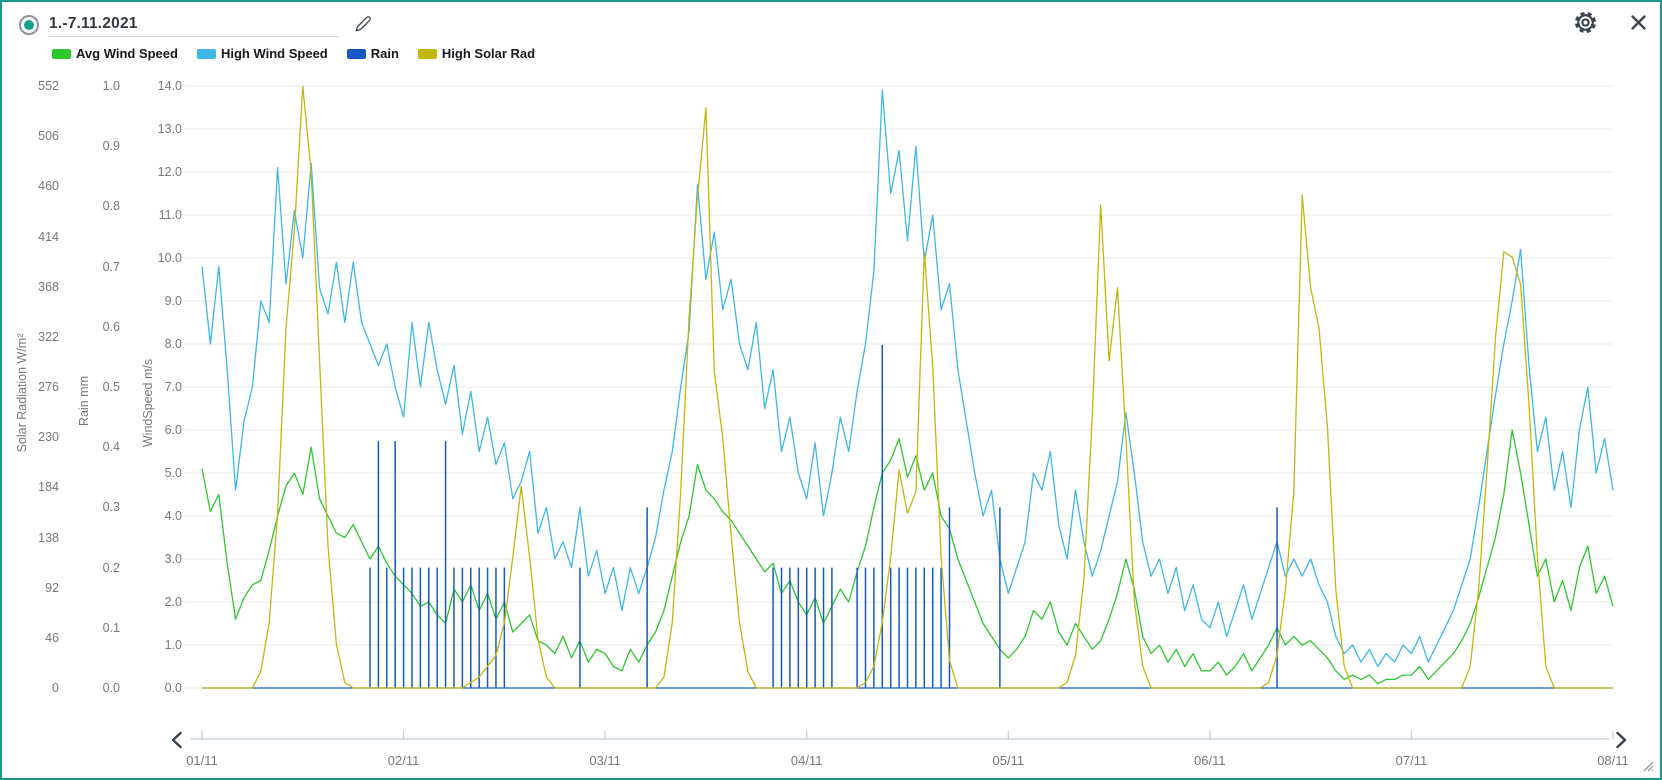  I want to click on solar-axis-tick-label: 46, so click(52, 637).